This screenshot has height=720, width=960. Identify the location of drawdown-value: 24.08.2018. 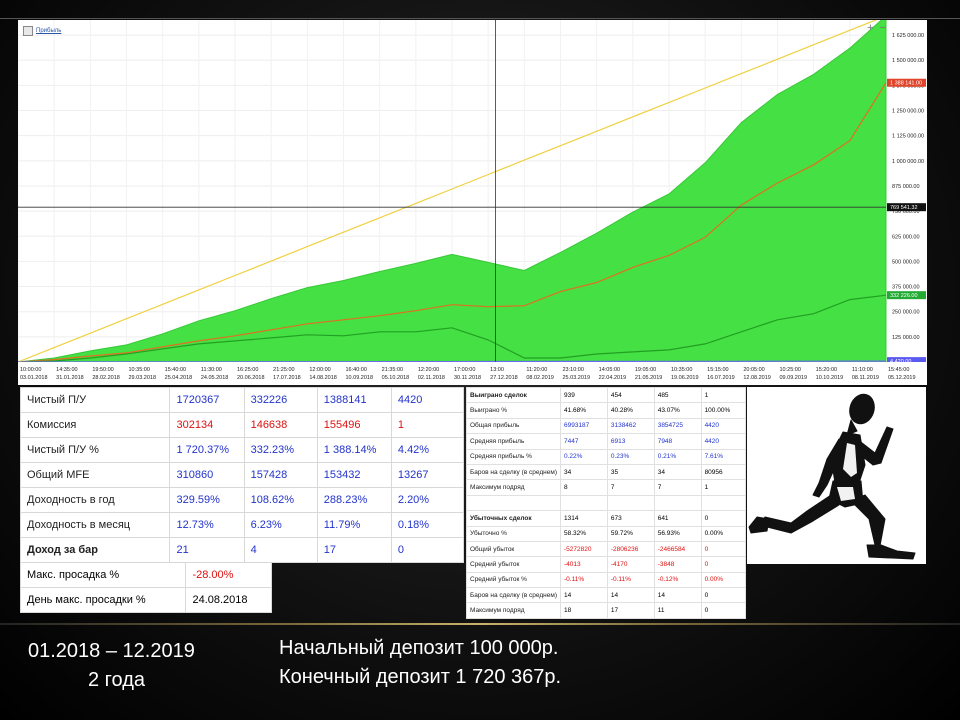
(228, 600).